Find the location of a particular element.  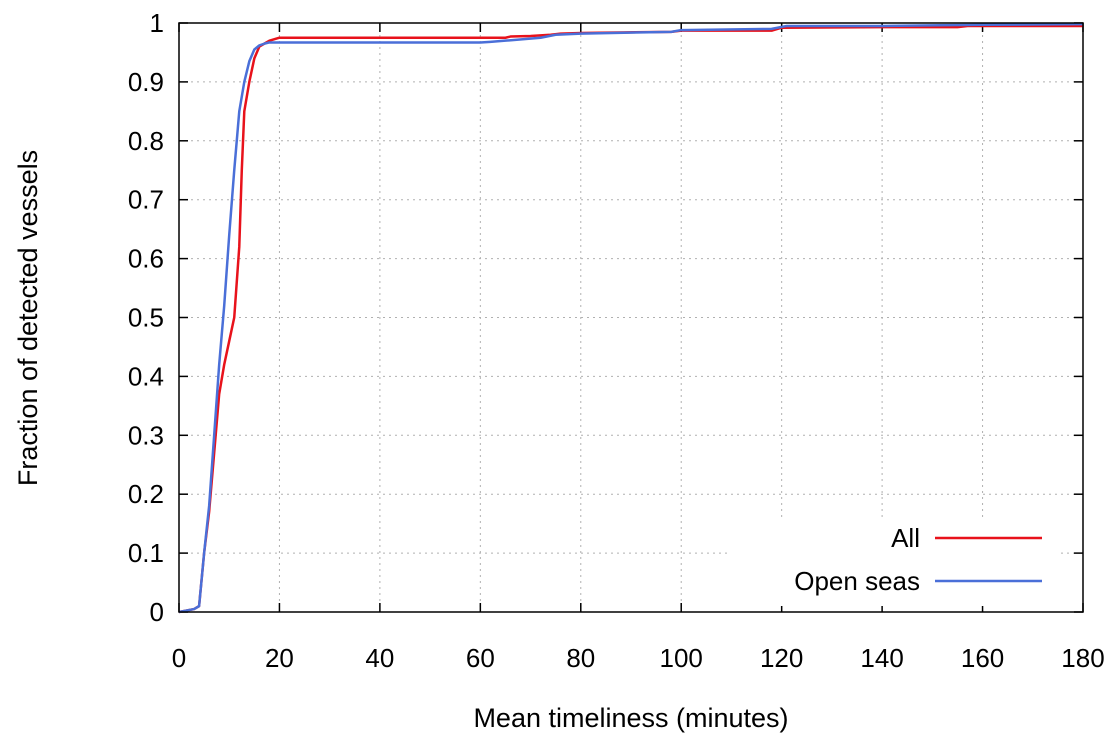

legend-background is located at coordinates (893, 563).